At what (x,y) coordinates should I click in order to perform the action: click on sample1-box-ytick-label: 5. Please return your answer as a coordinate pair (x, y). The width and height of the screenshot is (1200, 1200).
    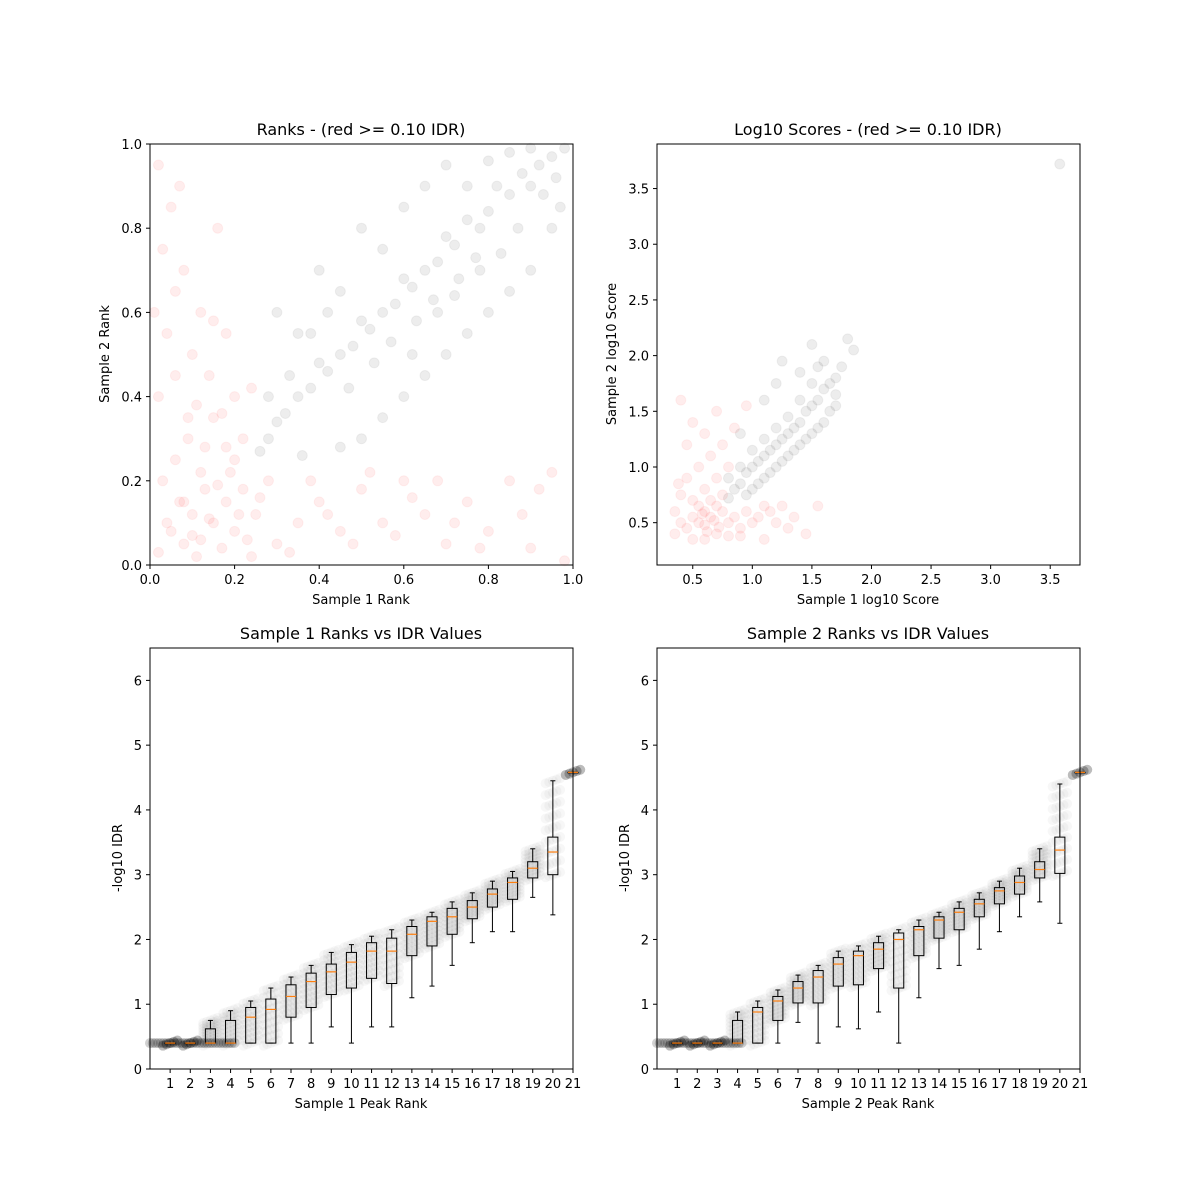
    Looking at the image, I should click on (138, 746).